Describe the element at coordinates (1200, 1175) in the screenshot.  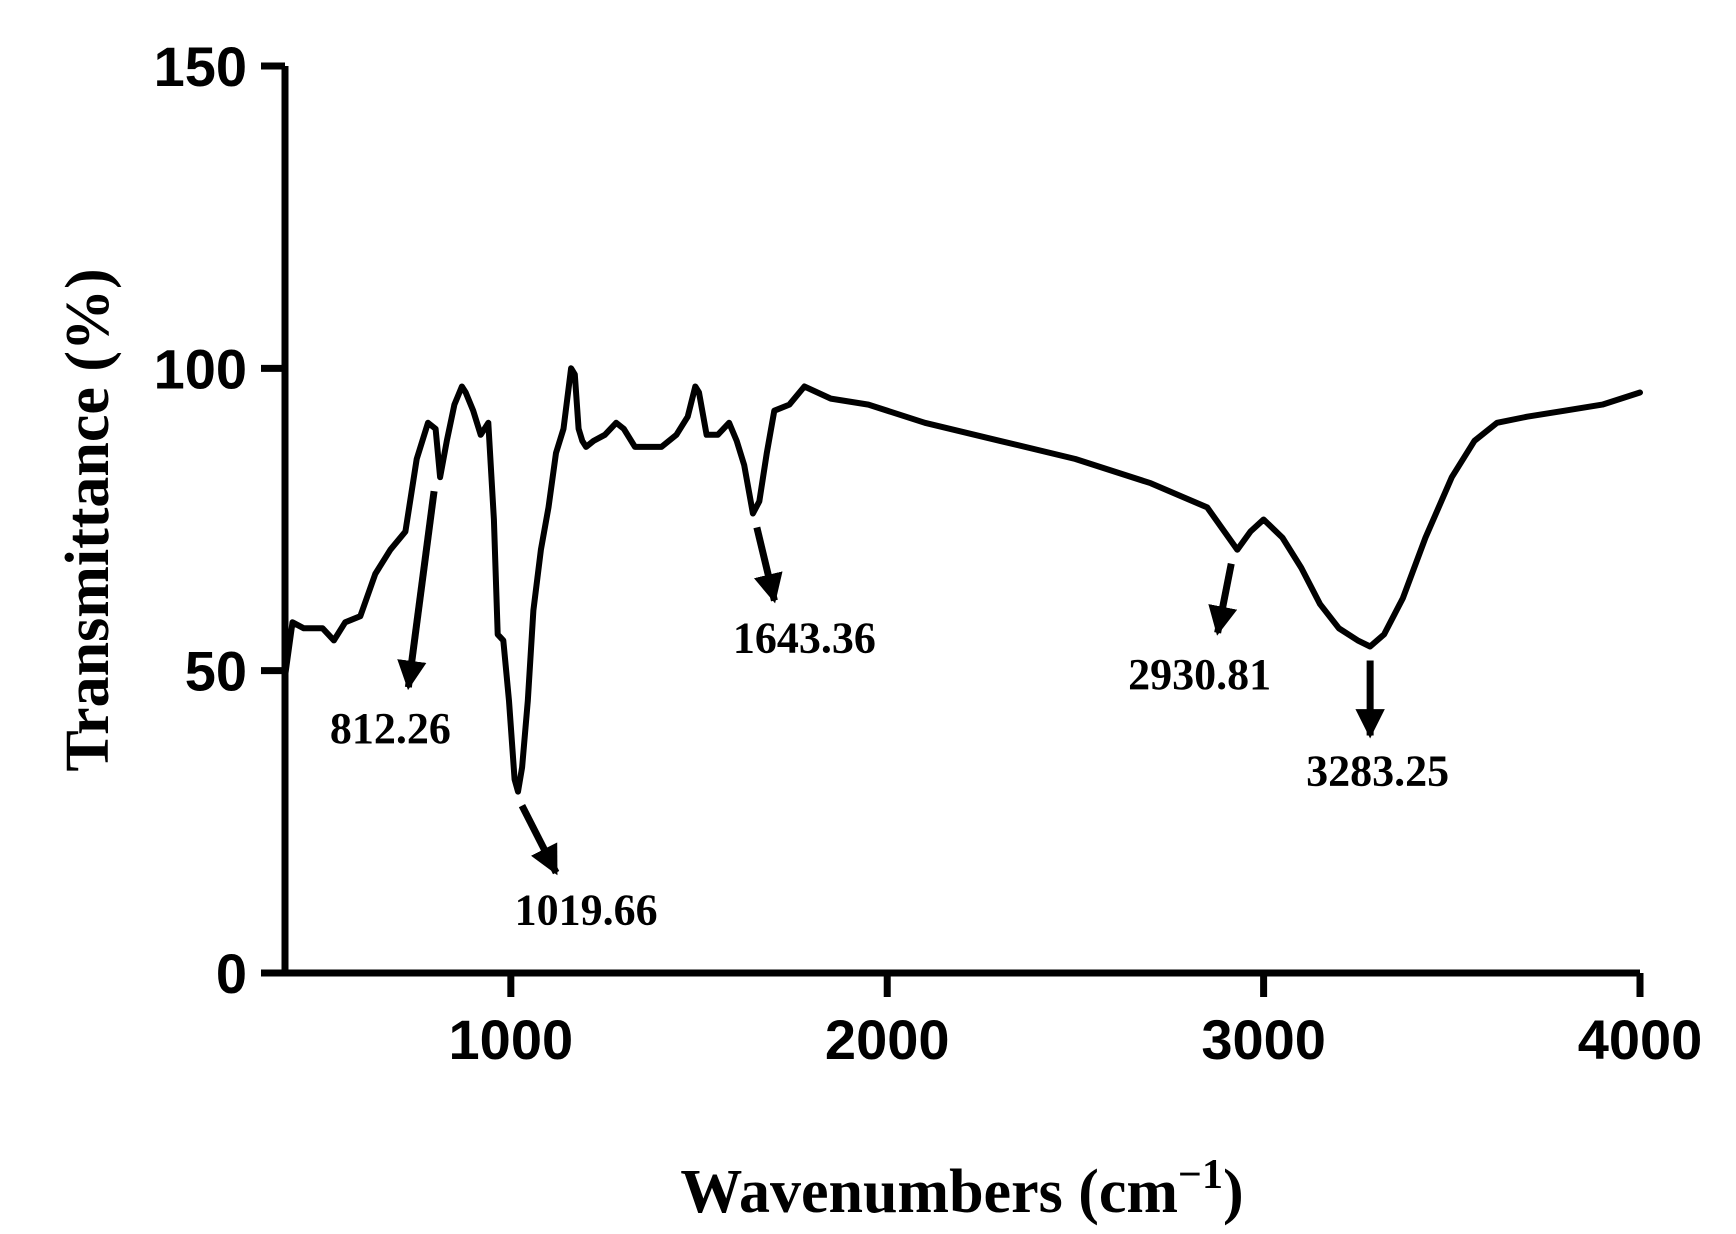
I see `x-axis-title-superscript: −1` at that location.